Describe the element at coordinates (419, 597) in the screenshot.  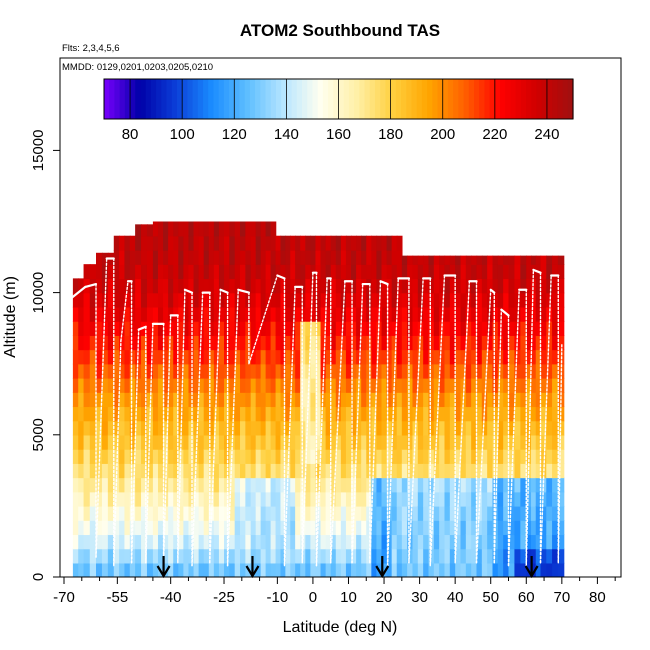
I see `x-tick-label: 30` at that location.